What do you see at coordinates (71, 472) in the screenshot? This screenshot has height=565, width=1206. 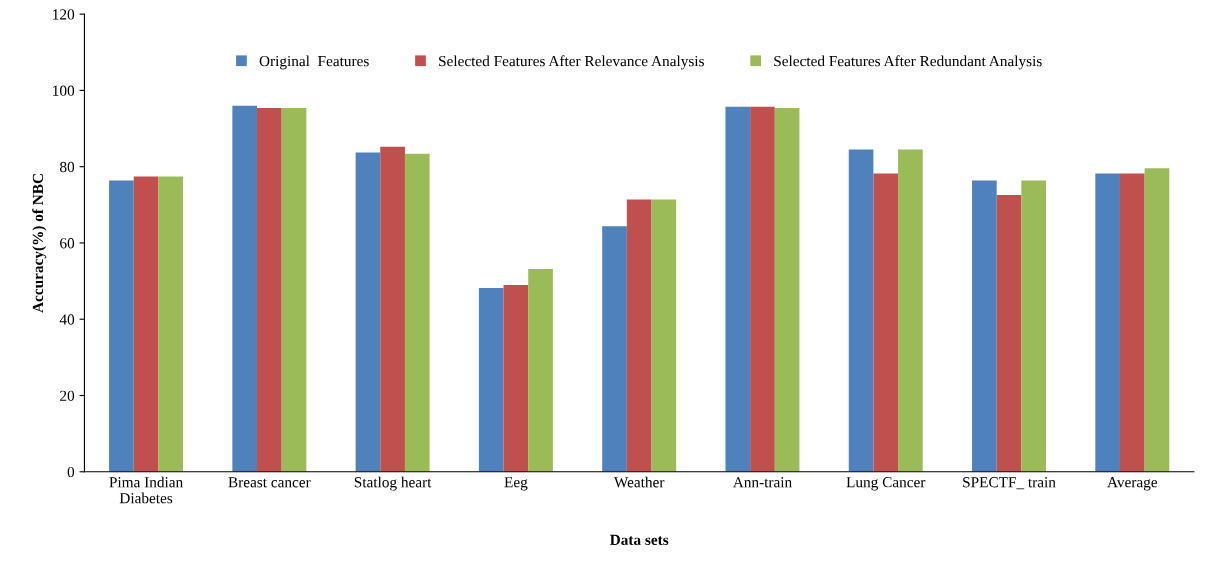 I see `y-tick-label: 0` at bounding box center [71, 472].